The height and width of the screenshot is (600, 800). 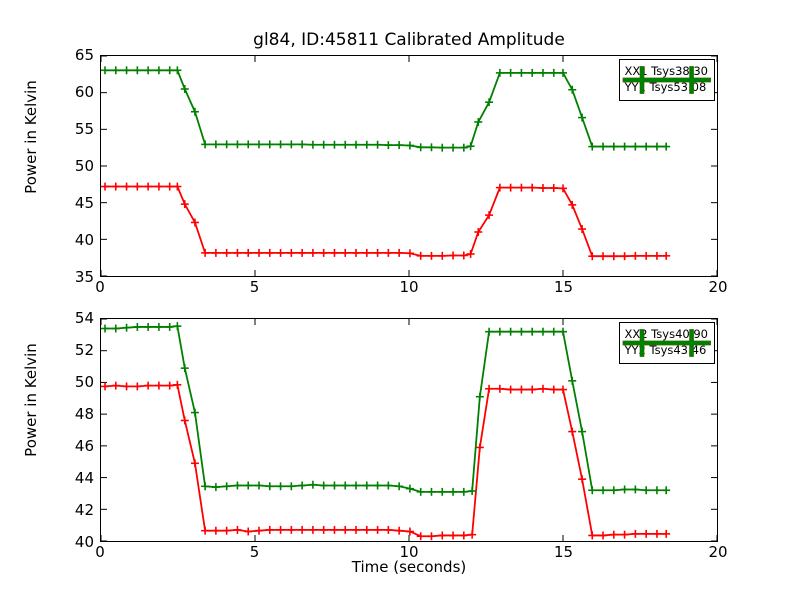 I want to click on legend-swatch-yy1, so click(x=667, y=80).